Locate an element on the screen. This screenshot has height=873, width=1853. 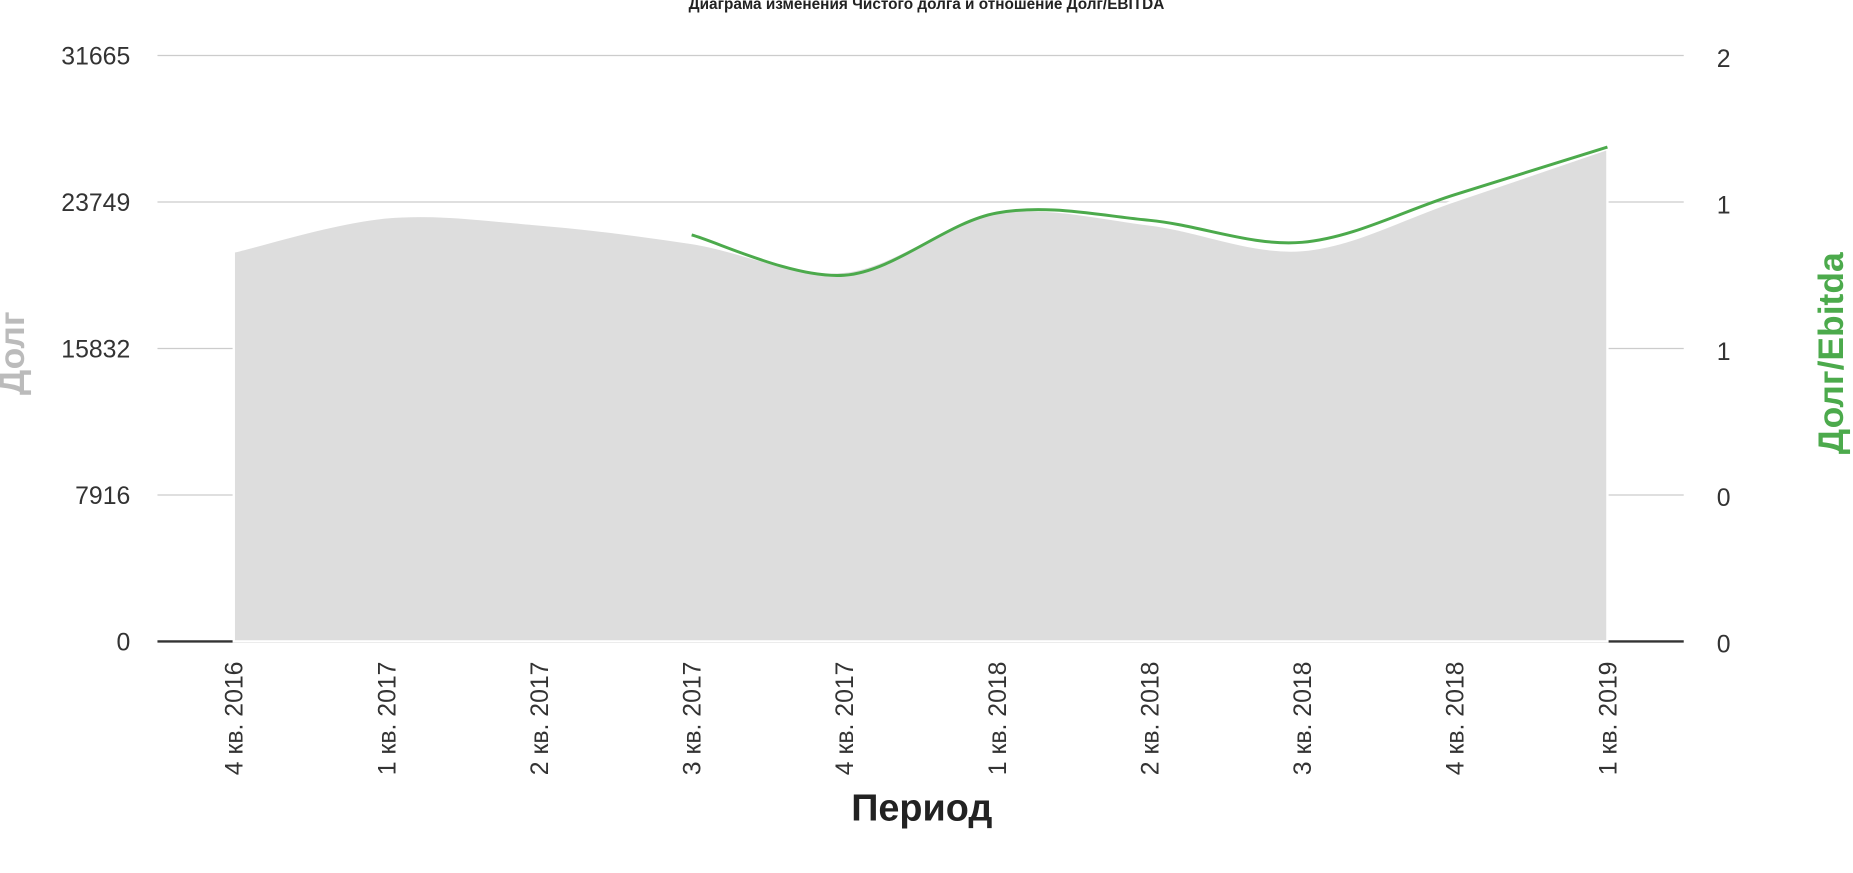
y-axis-title: Долг is located at coordinates (16, 353).